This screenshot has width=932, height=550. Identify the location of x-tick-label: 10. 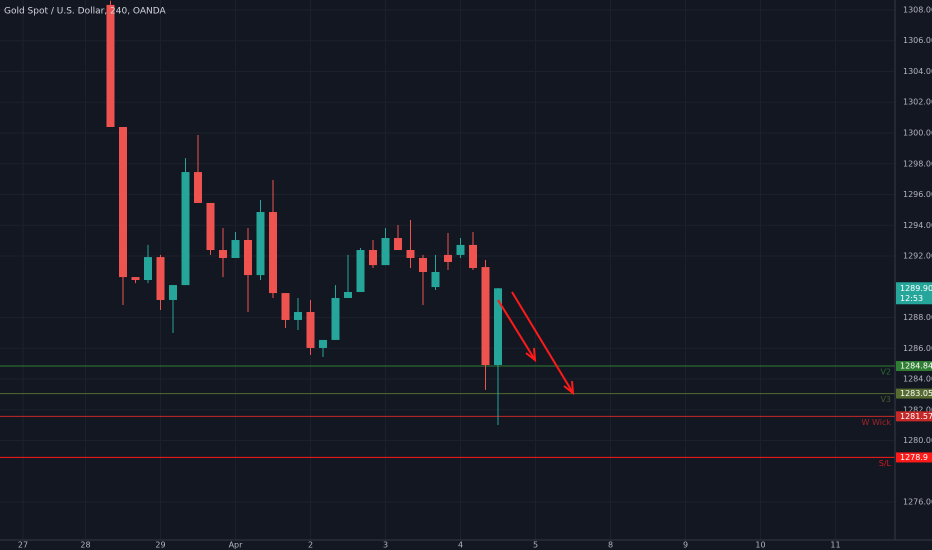
(760, 545).